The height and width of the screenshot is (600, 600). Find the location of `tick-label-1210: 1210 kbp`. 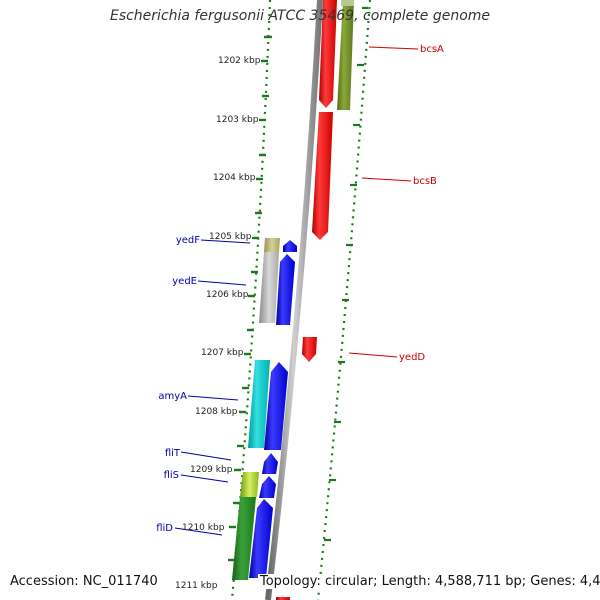

tick-label-1210: 1210 kbp is located at coordinates (203, 528).